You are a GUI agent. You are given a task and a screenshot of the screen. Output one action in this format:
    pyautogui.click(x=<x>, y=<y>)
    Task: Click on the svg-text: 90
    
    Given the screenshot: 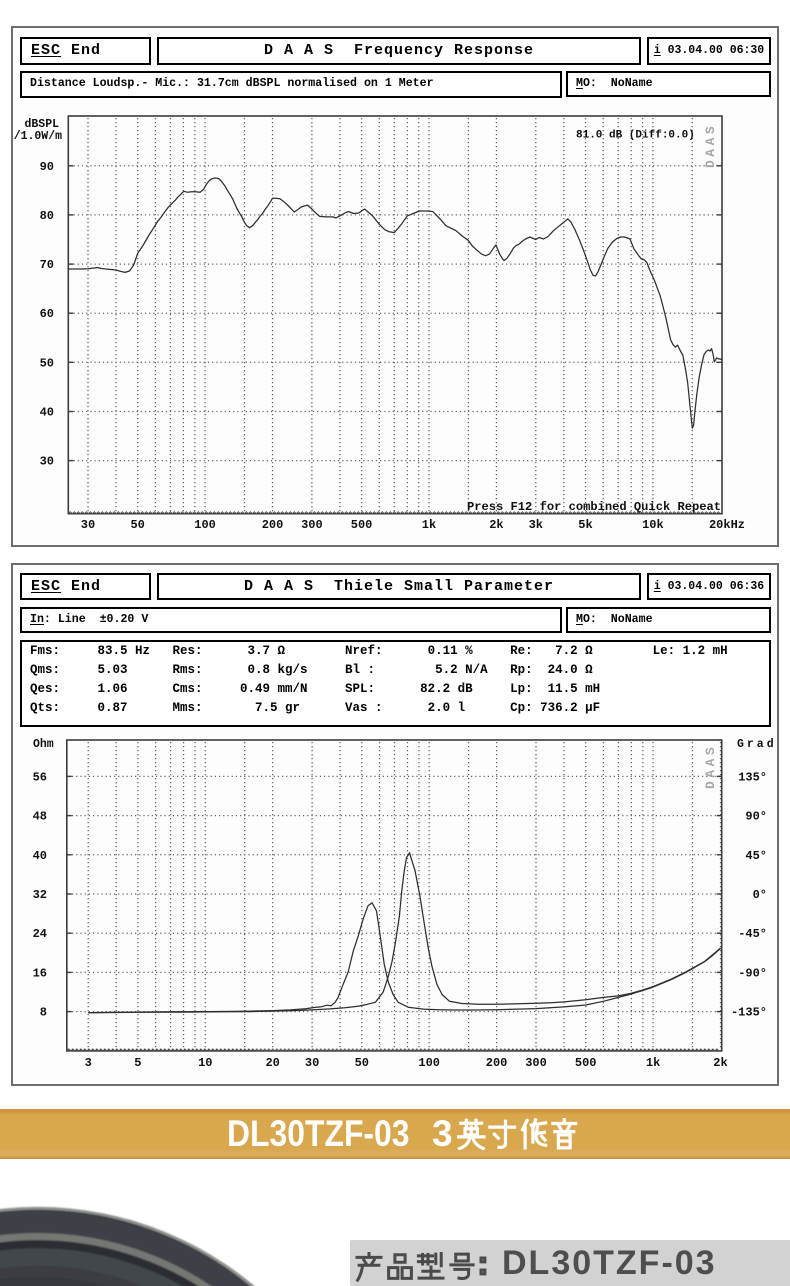 What is the action you would take?
    pyautogui.click(x=47, y=167)
    